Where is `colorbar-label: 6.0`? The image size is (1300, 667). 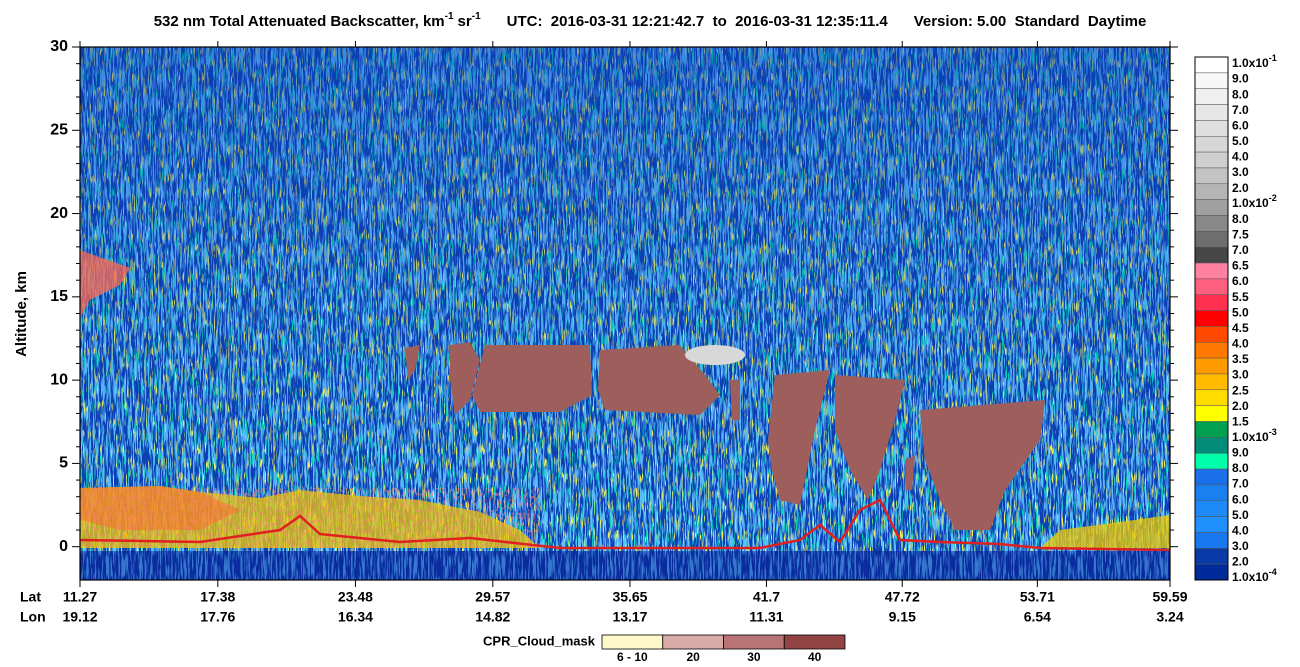 colorbar-label: 6.0 is located at coordinates (1240, 499).